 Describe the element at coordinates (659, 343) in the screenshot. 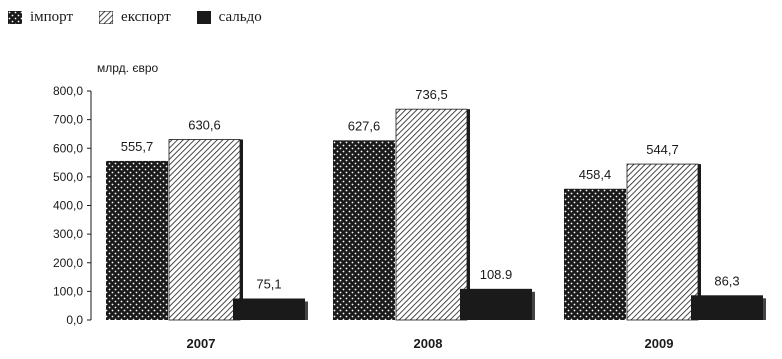

I see `x-axis-category-label: 2009` at that location.